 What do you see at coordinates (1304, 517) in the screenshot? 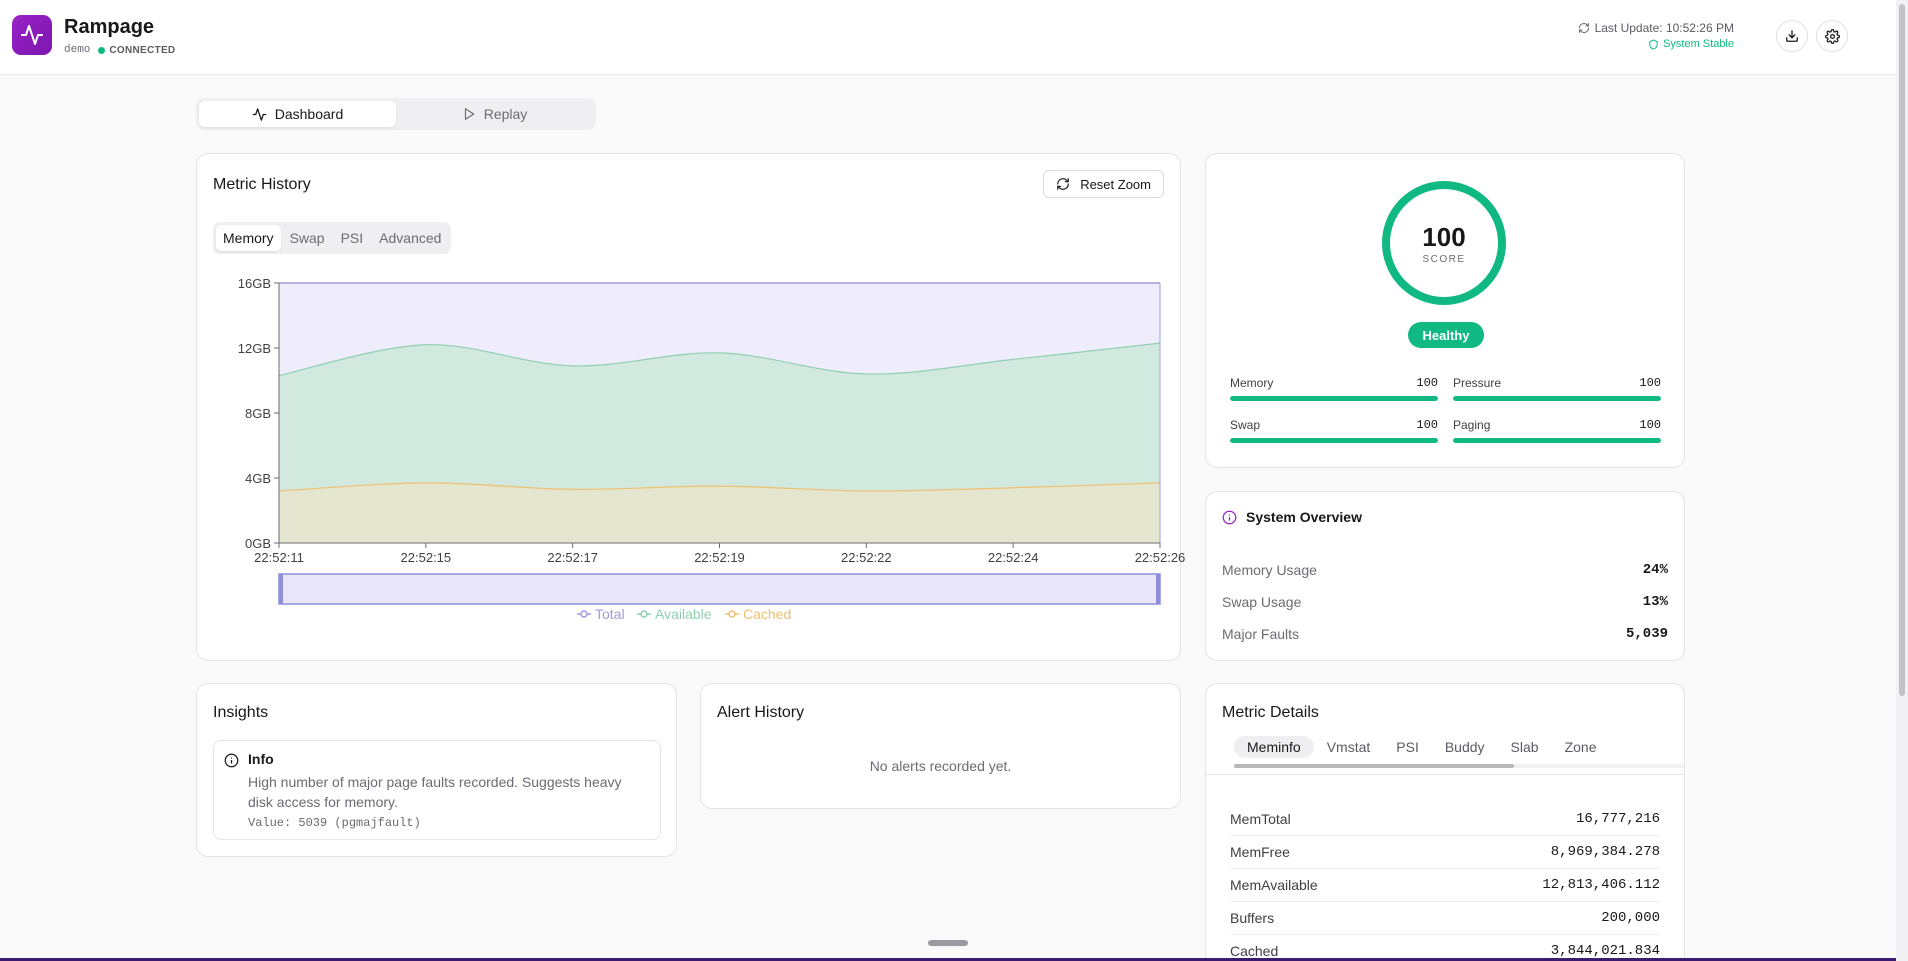
I see `system-overview-title: System Overview` at bounding box center [1304, 517].